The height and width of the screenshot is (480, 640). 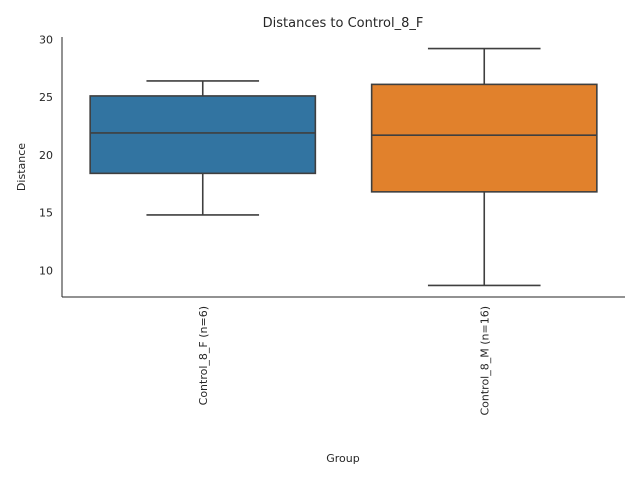 I want to click on y-tick-label: 30, so click(x=46, y=39).